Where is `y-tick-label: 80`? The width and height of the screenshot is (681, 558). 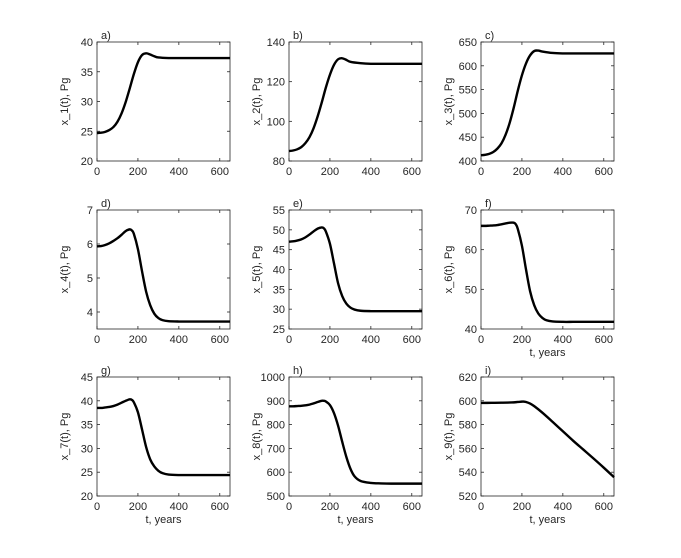 y-tick-label: 80 is located at coordinates (279, 162).